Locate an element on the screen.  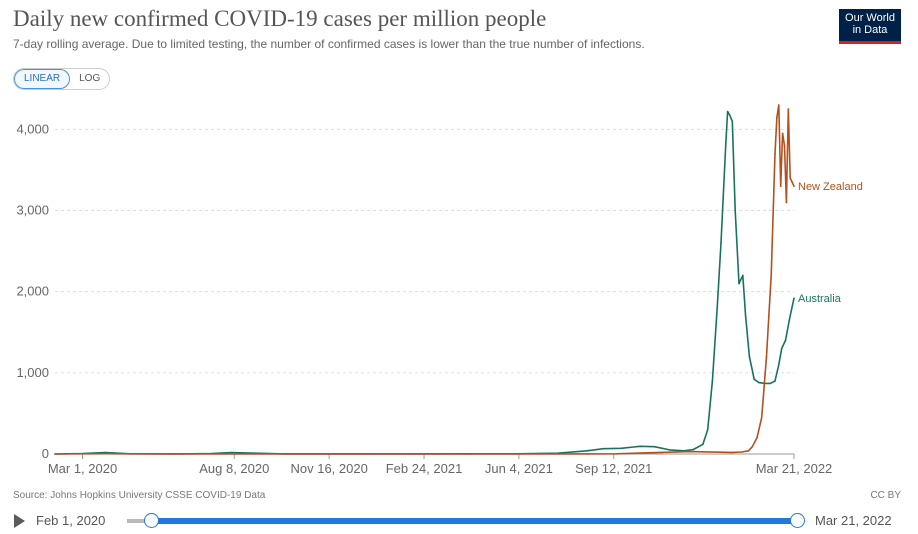
y-tick-label: 1,000 is located at coordinates (32, 372).